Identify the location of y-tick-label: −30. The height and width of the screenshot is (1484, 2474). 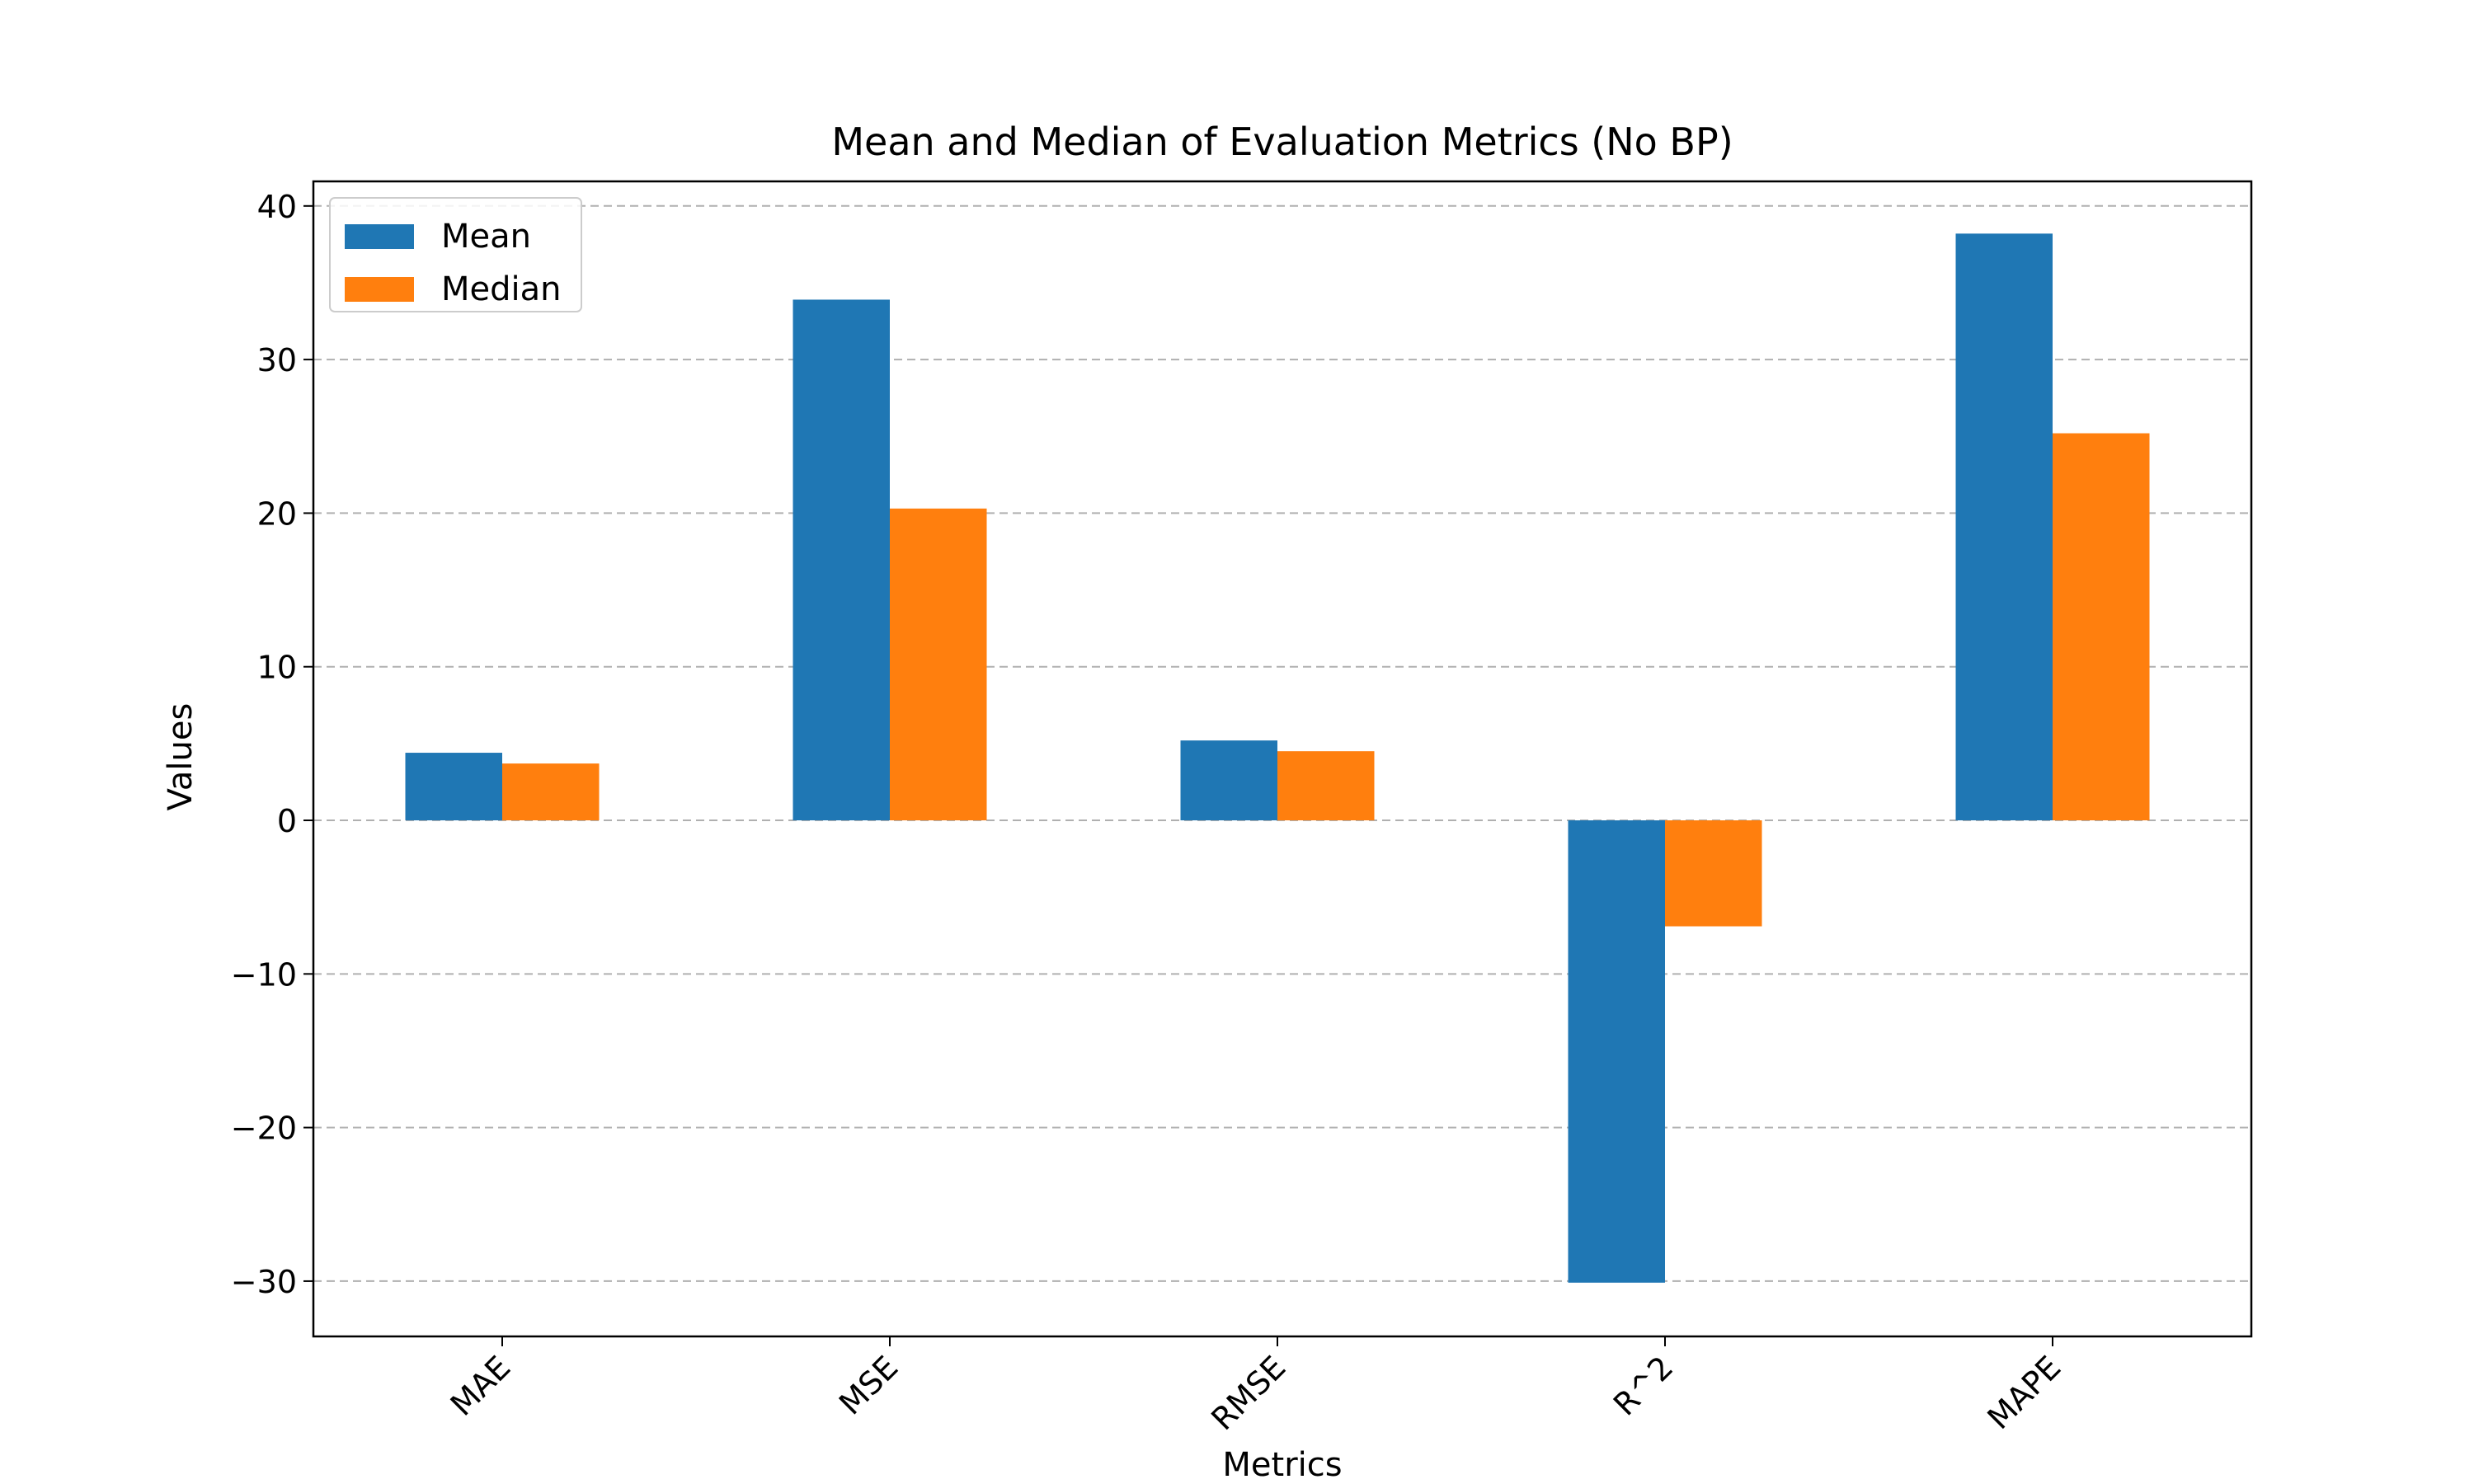
(264, 1282).